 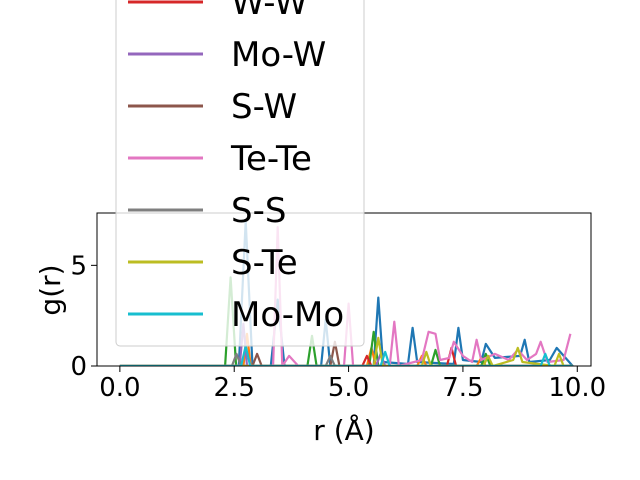 What do you see at coordinates (234, 388) in the screenshot?
I see `x-tick-label: 2.5` at bounding box center [234, 388].